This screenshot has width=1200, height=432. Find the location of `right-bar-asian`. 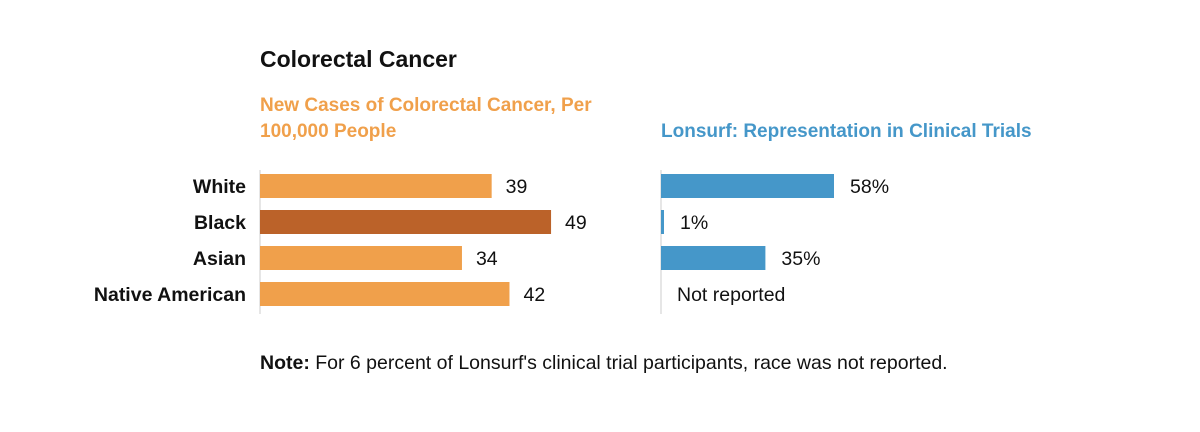

right-bar-asian is located at coordinates (713, 258).